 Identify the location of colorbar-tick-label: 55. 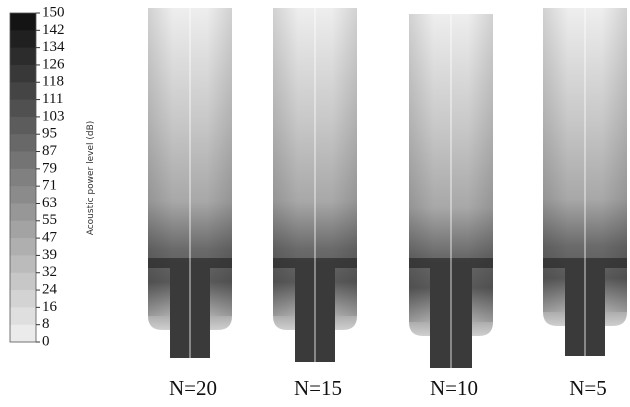
(49, 220).